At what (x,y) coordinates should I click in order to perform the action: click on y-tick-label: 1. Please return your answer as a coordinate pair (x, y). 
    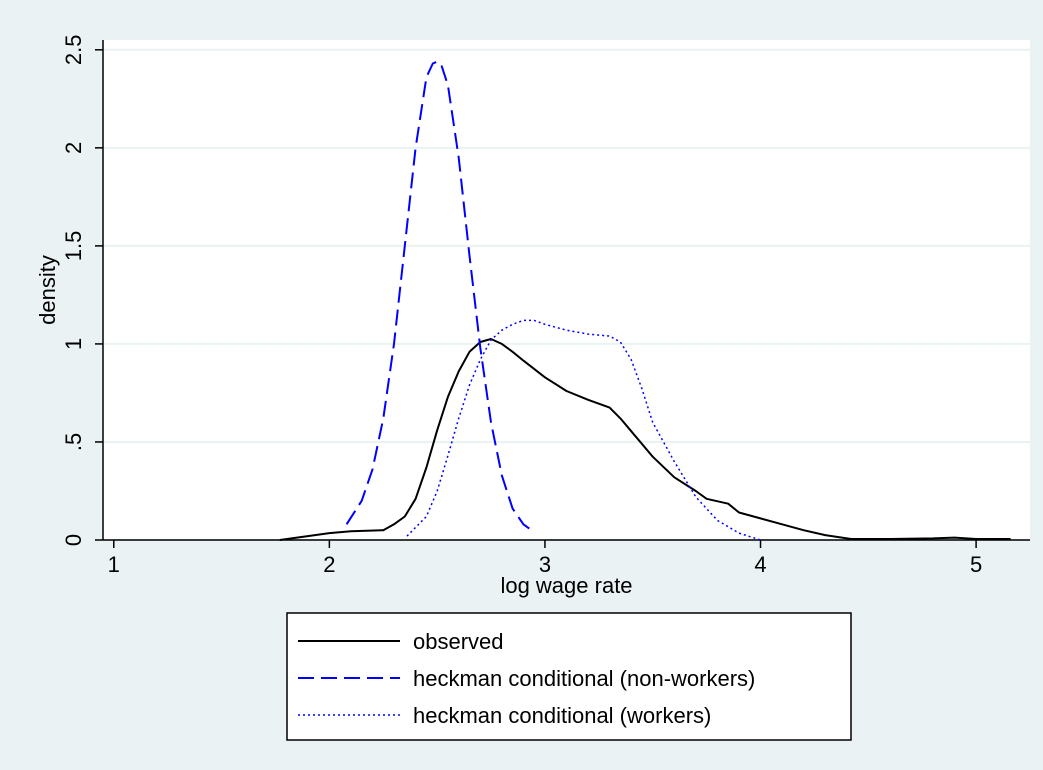
    Looking at the image, I should click on (73, 344).